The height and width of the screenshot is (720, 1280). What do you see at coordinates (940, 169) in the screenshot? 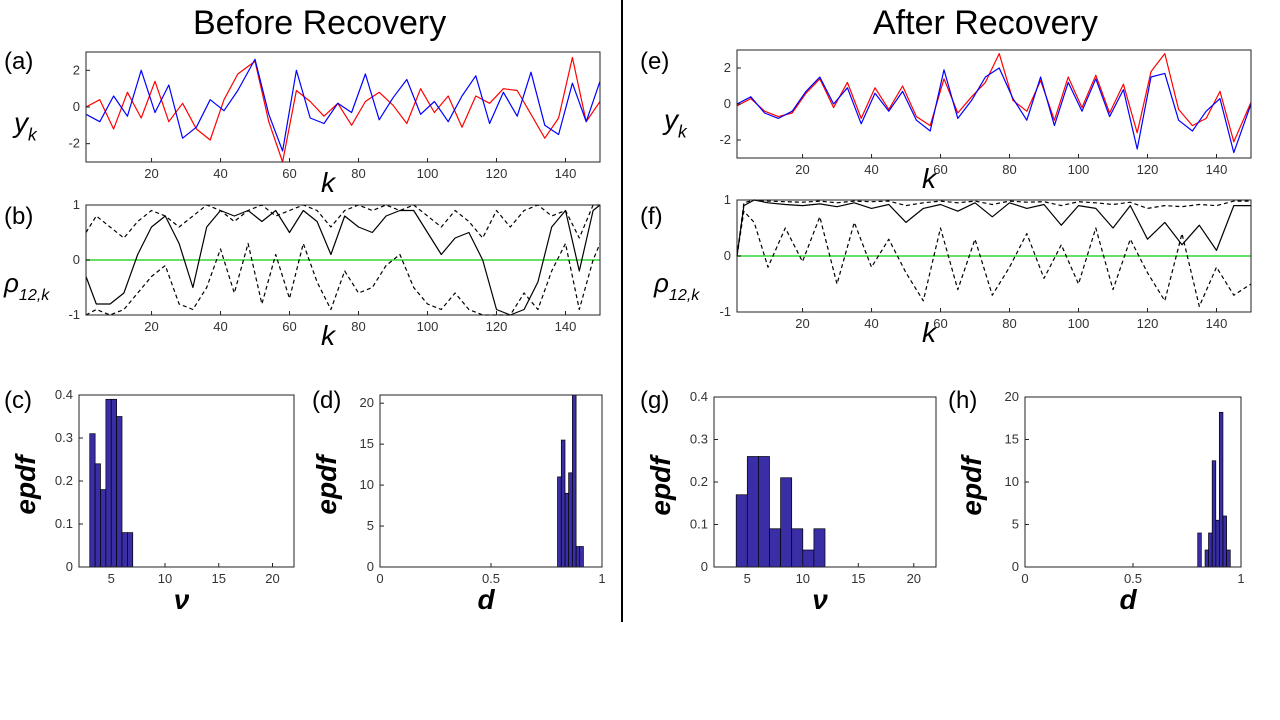
I see `x-tick-label-e-2: 60` at bounding box center [940, 169].